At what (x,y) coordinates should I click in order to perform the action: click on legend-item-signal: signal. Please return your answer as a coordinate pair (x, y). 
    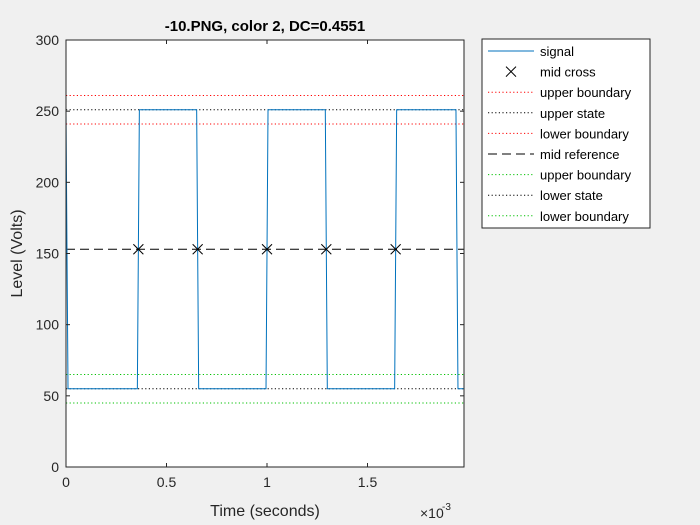
    Looking at the image, I should click on (531, 51).